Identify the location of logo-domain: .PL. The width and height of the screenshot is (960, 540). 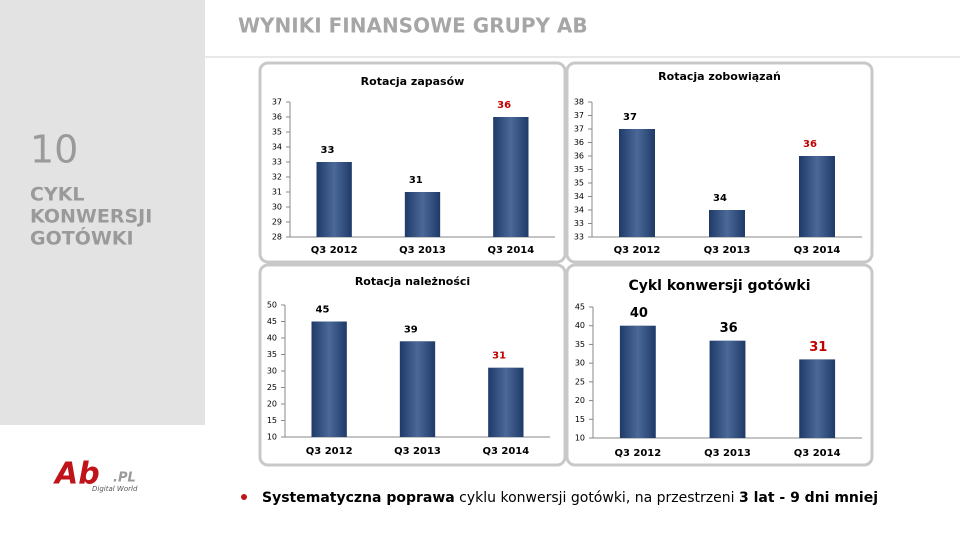
(124, 478).